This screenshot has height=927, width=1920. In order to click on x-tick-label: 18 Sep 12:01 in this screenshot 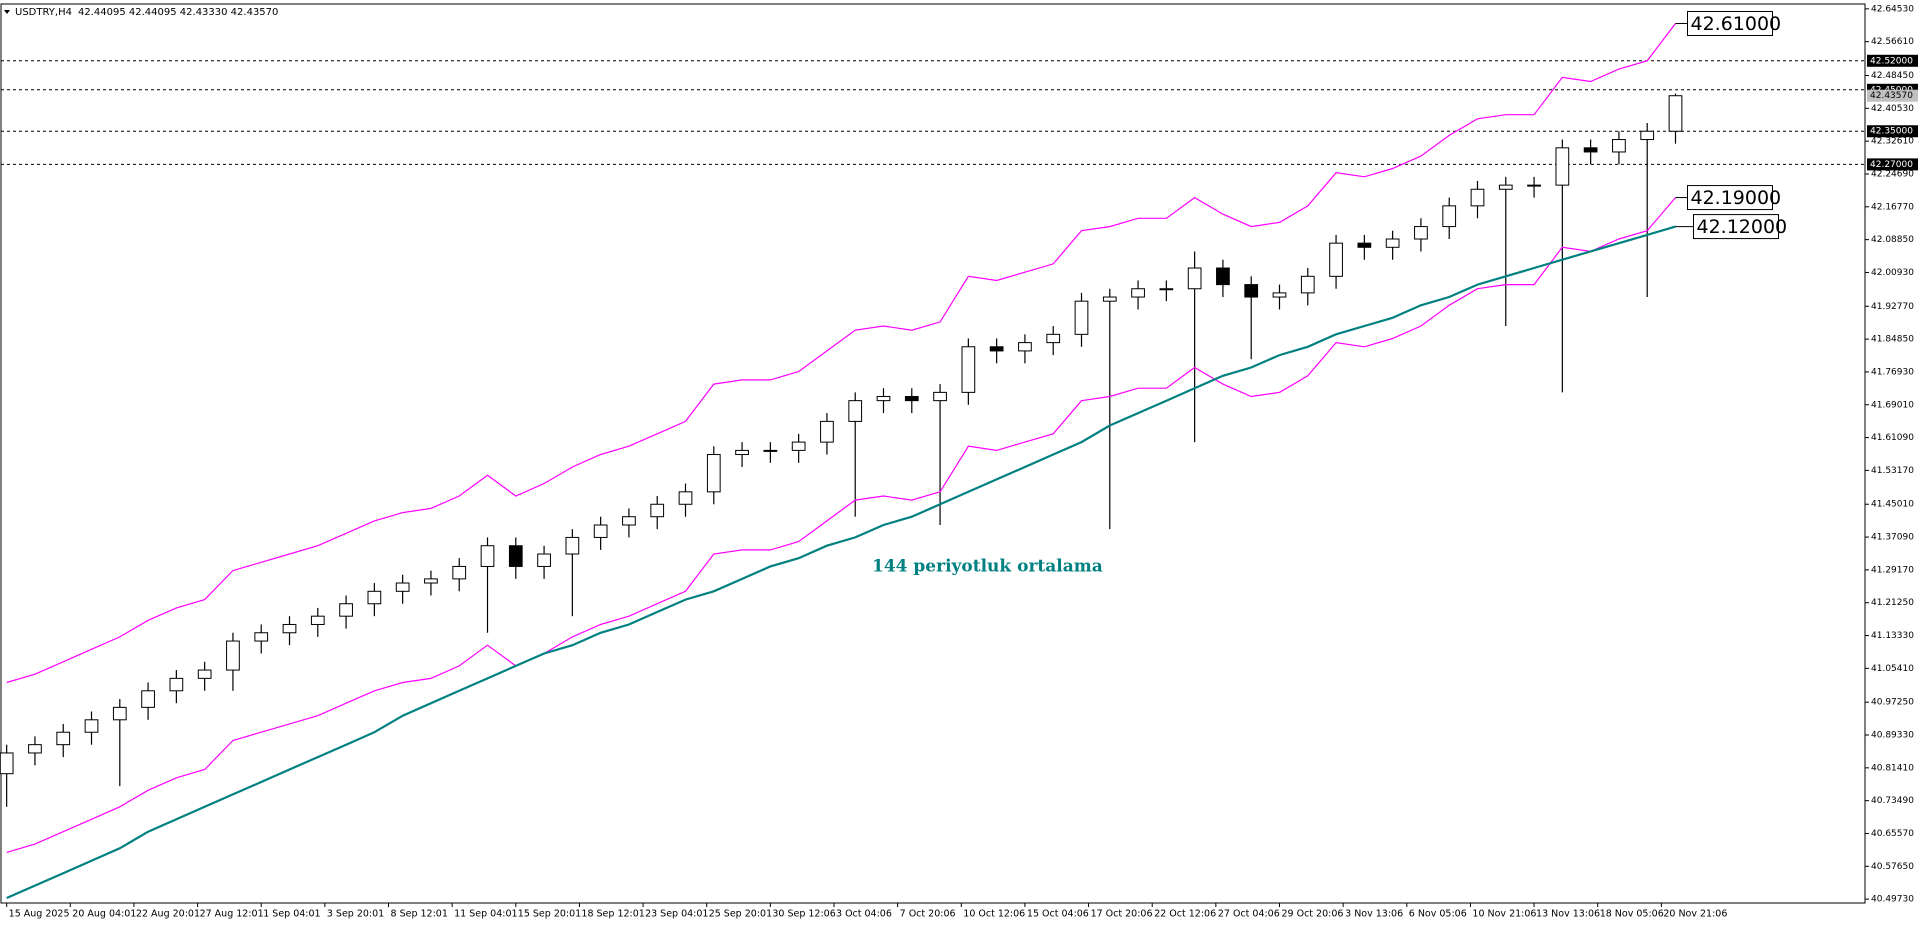, I will do `click(612, 914)`.